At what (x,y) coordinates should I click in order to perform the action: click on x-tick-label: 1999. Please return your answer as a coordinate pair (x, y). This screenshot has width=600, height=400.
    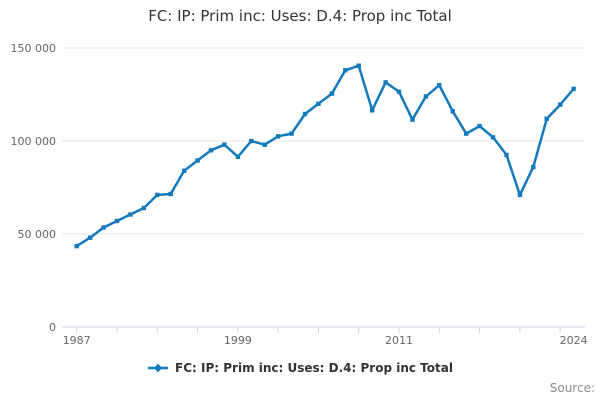
    Looking at the image, I should click on (238, 340).